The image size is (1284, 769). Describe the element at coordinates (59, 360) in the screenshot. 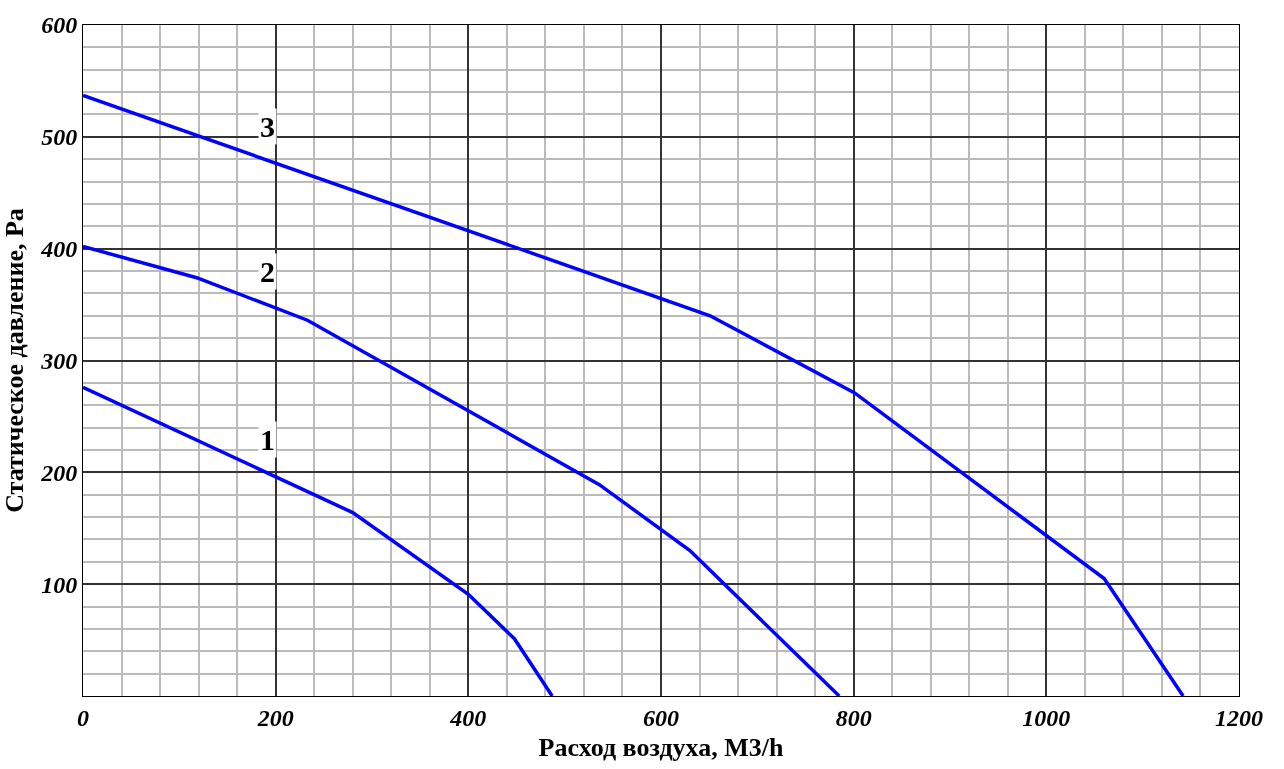

I see `y-tick-label: 300` at that location.